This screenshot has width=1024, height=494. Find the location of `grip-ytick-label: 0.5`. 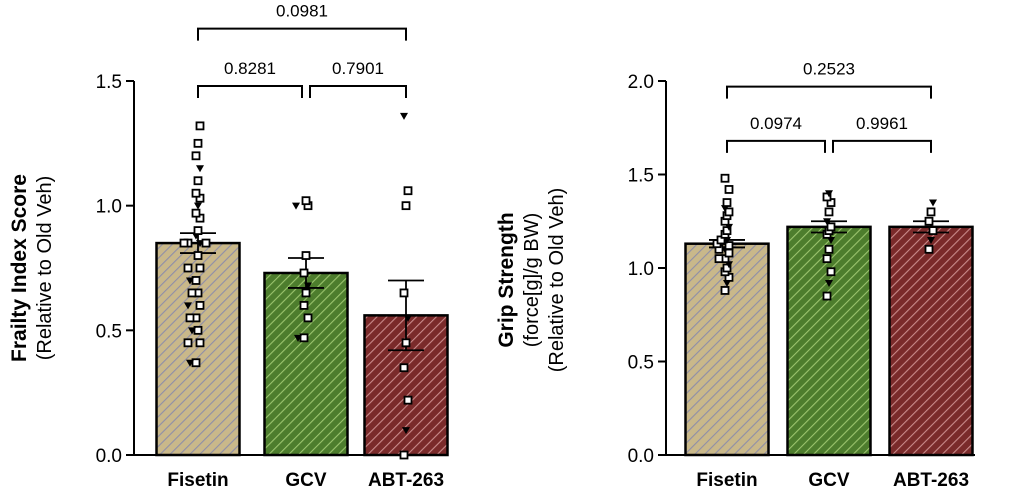

grip-ytick-label: 0.5 is located at coordinates (641, 363).